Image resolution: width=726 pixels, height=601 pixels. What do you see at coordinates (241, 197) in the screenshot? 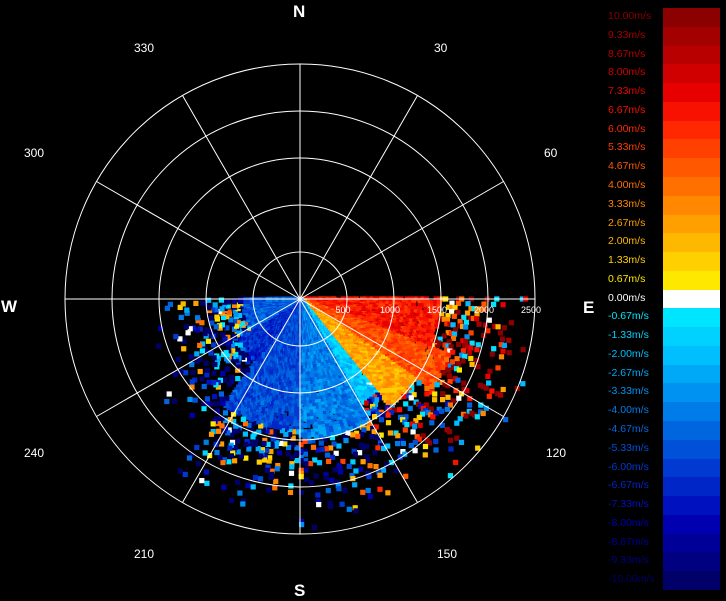
I see `azimuth-spoke` at bounding box center [241, 197].